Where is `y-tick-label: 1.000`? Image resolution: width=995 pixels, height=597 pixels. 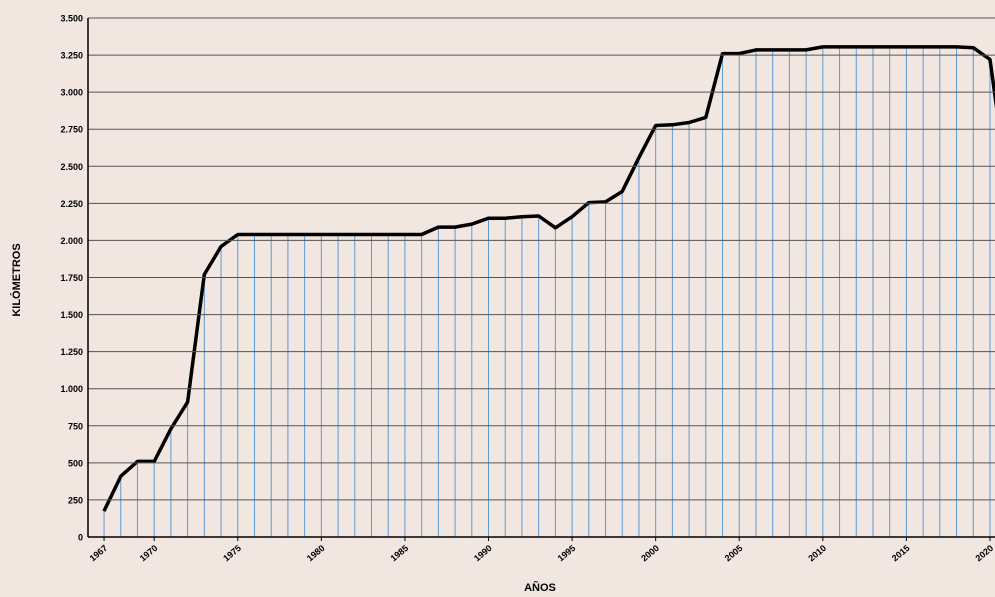
y-tick-label: 1.000 is located at coordinates (71, 389).